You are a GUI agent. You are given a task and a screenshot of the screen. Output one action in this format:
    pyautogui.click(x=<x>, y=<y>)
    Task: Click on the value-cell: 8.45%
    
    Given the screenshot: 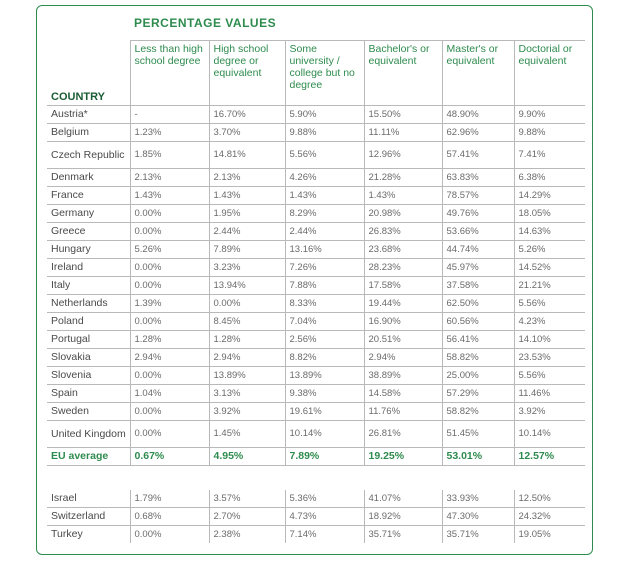 What is the action you would take?
    pyautogui.click(x=246, y=320)
    